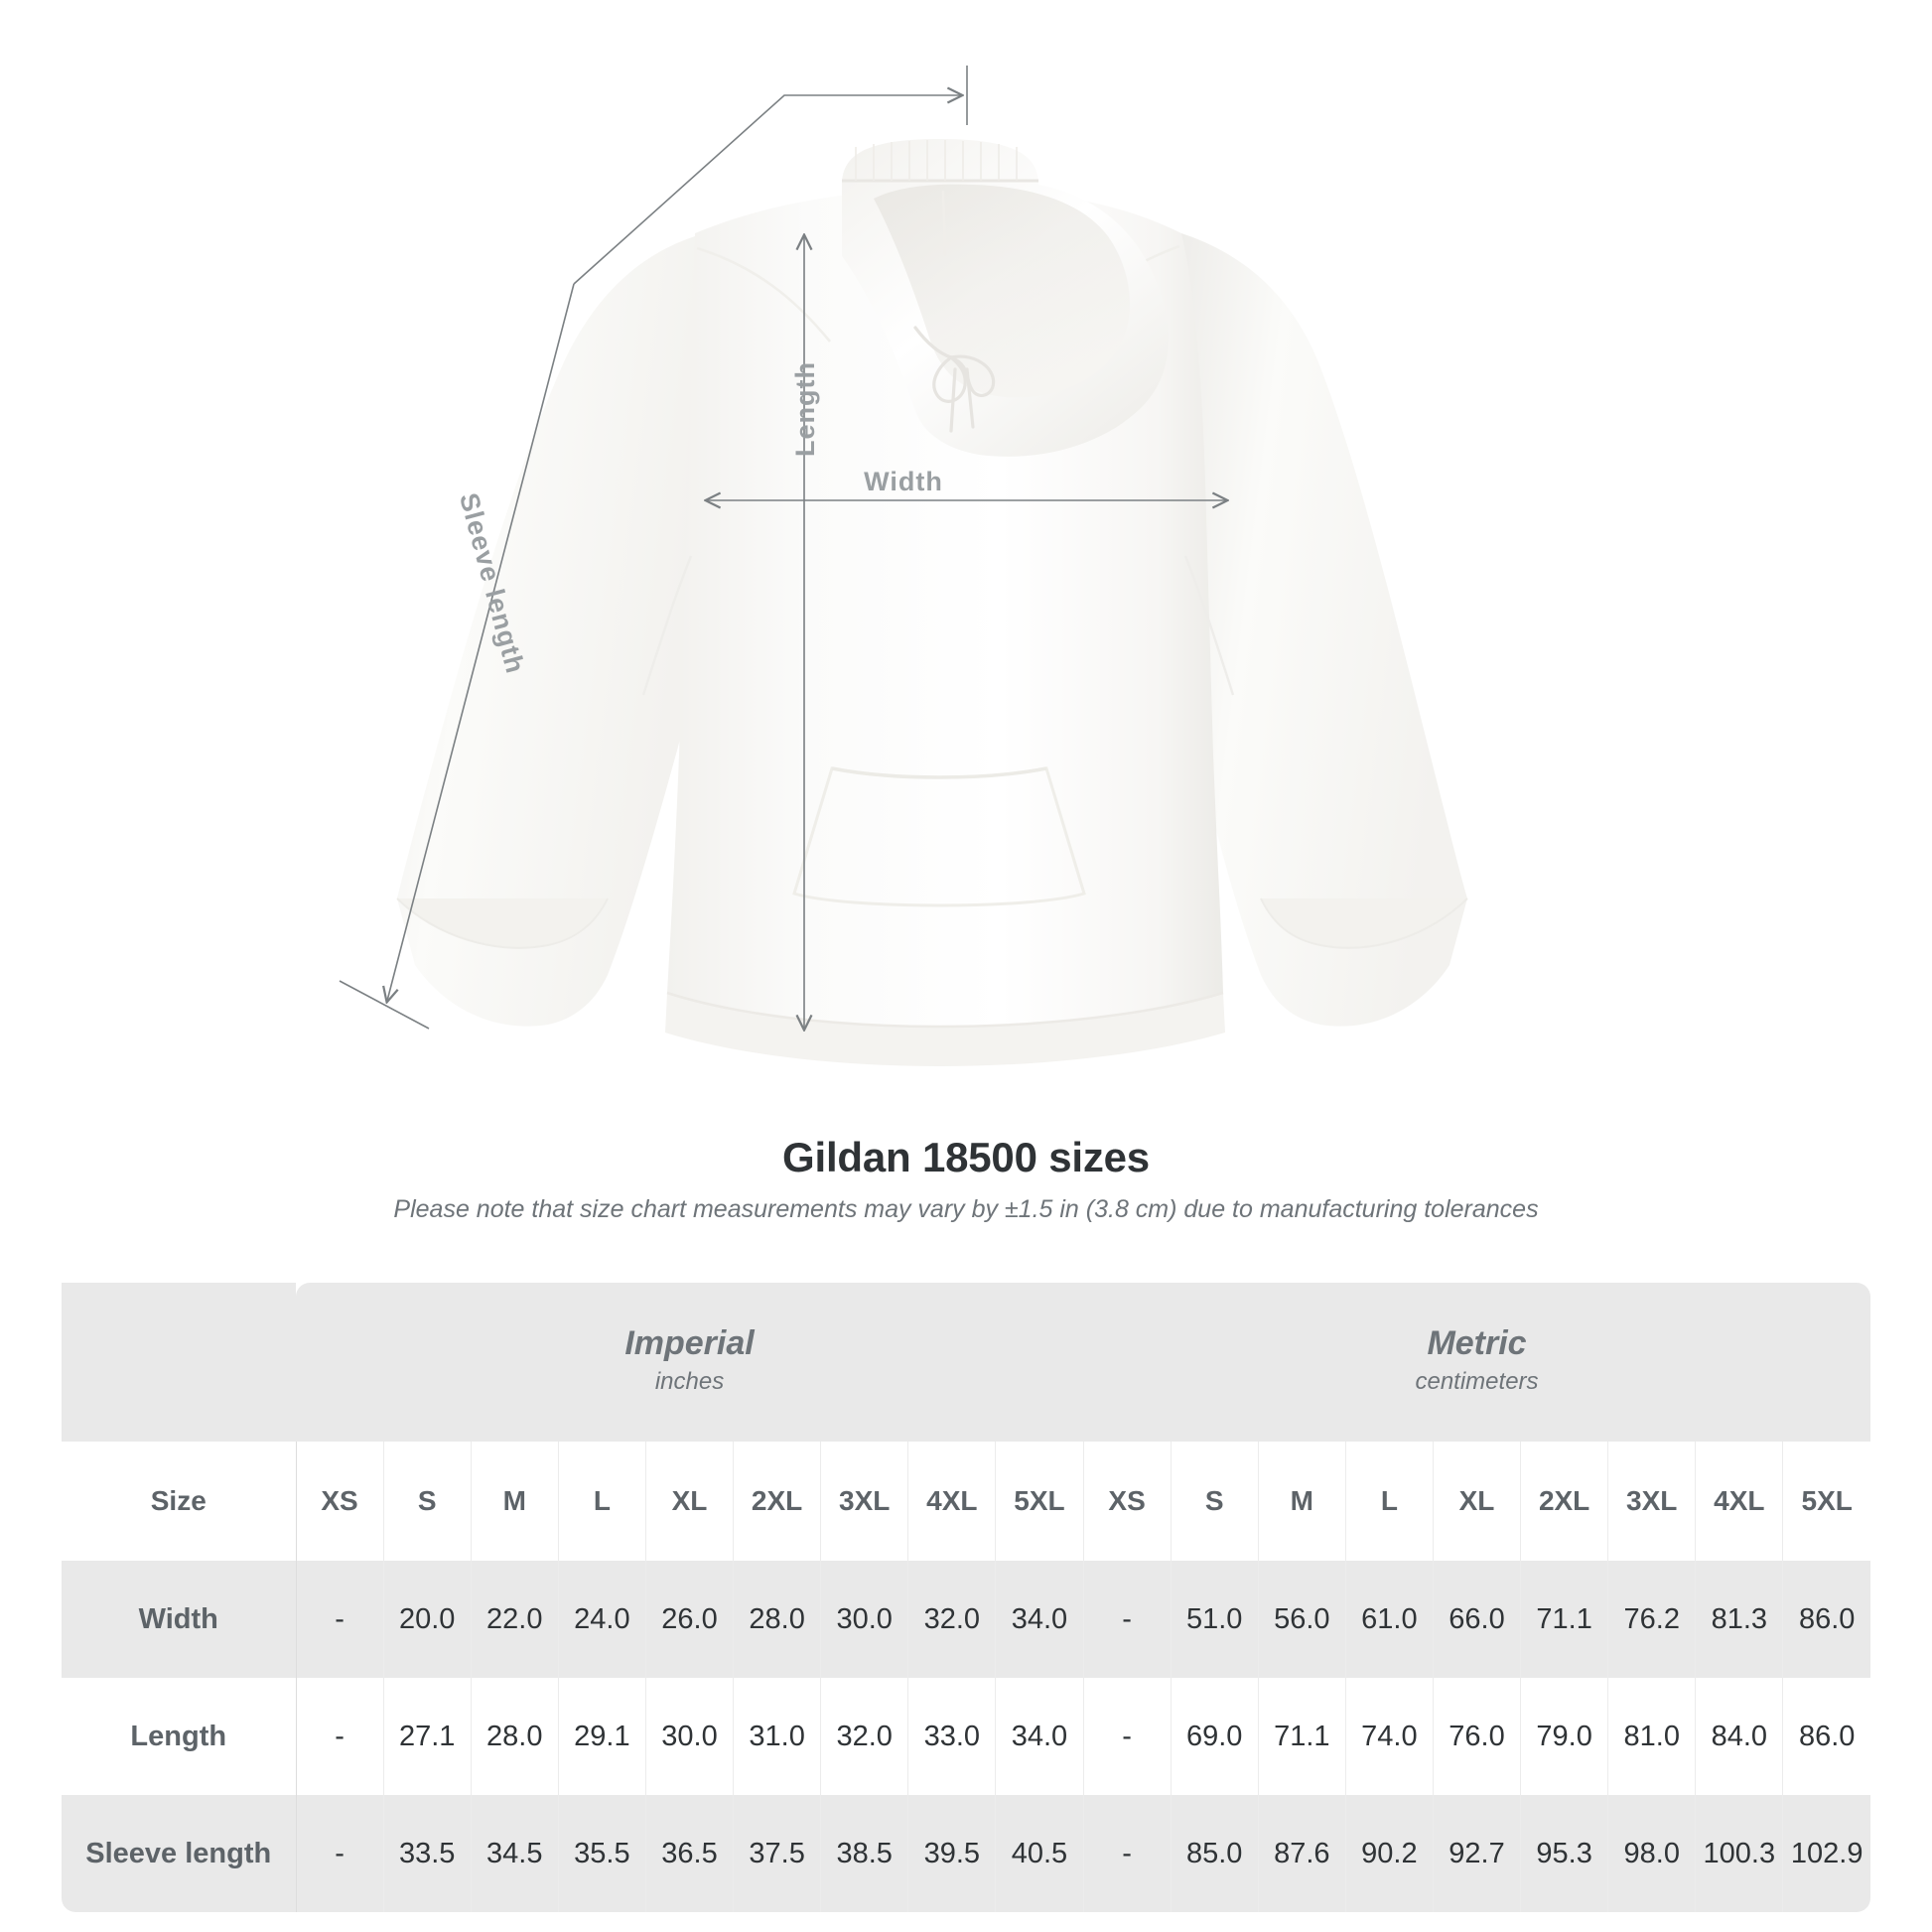  Describe the element at coordinates (428, 1619) in the screenshot. I see `measurement-cell: 20.0` at that location.